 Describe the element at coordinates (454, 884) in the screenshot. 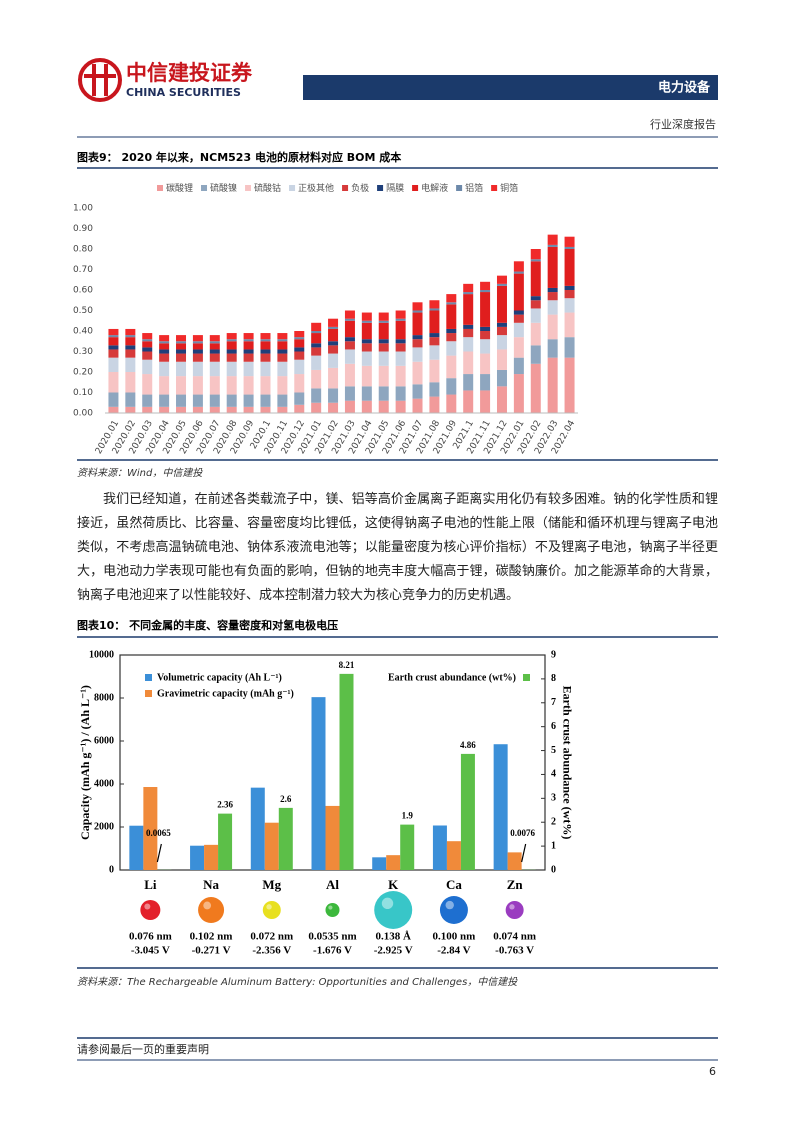

I see `x-tick-label: Ca` at that location.